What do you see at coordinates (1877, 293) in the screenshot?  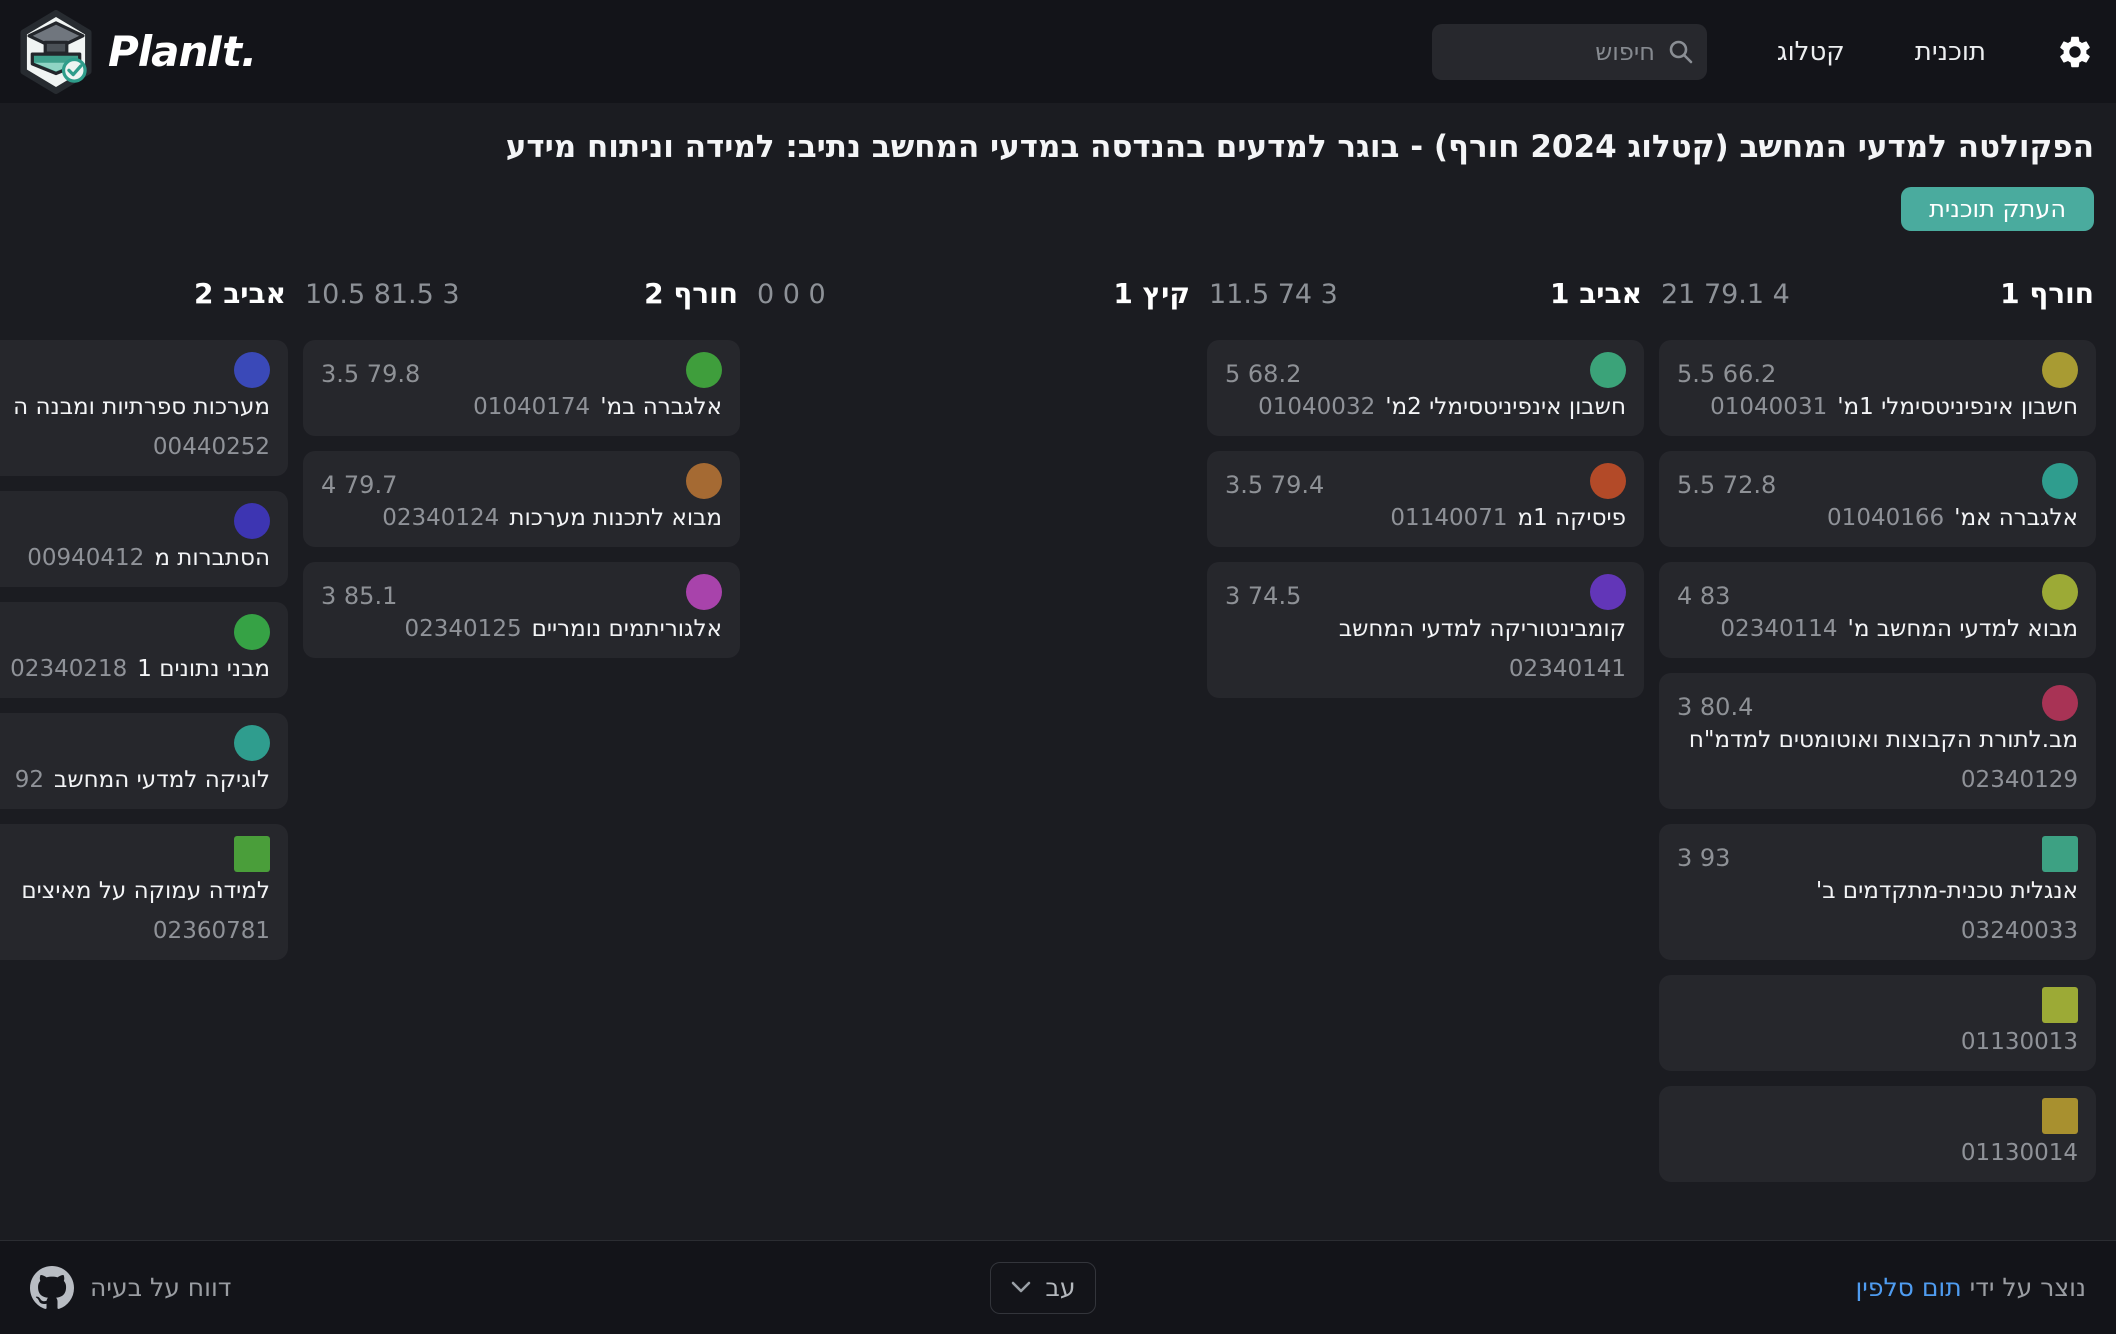 I see `semester-header: חורף 1 21 79.1 4` at bounding box center [1877, 293].